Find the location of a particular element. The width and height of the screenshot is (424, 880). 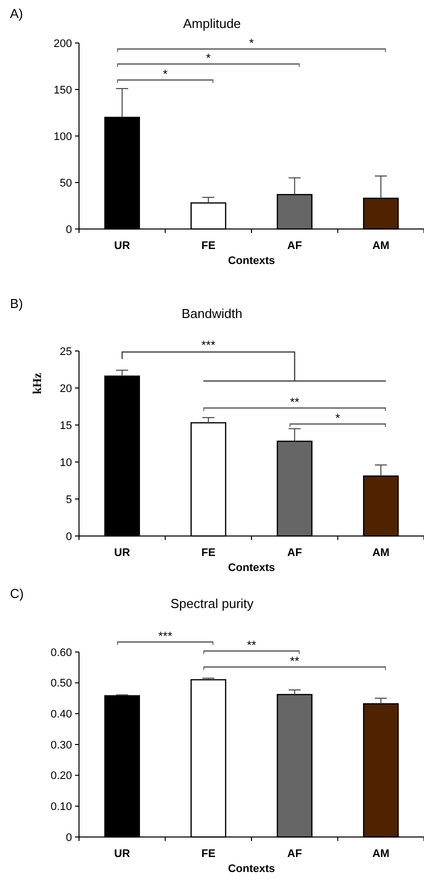

annotation: *** is located at coordinates (208, 345).